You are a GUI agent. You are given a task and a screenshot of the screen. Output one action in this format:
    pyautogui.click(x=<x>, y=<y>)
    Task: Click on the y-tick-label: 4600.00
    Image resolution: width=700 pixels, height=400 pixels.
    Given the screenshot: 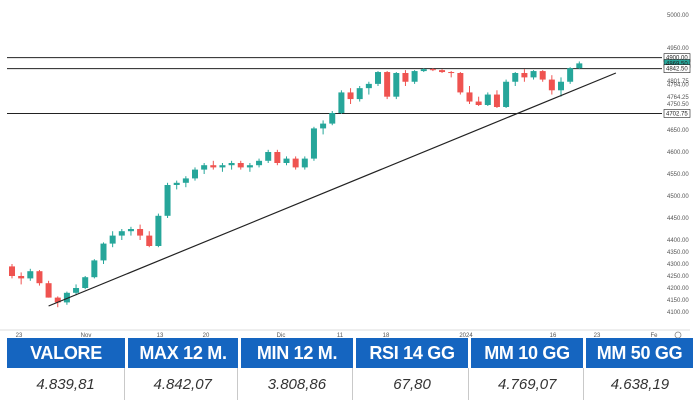 What is the action you would take?
    pyautogui.click(x=678, y=153)
    